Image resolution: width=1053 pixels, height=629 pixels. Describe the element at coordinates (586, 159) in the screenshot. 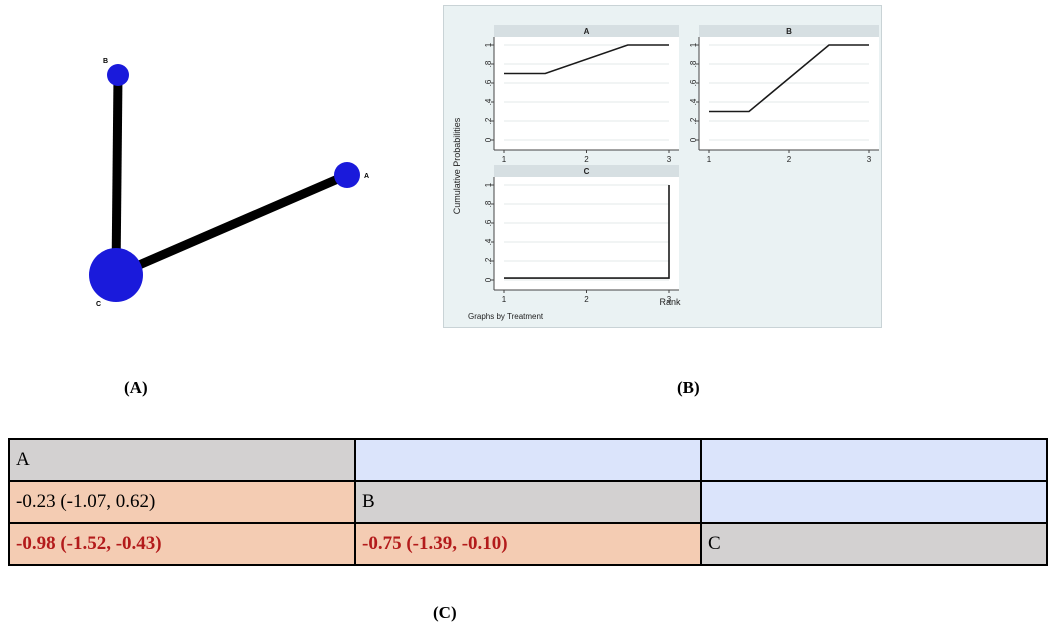

I see `xtick-label-A-1: 2` at that location.